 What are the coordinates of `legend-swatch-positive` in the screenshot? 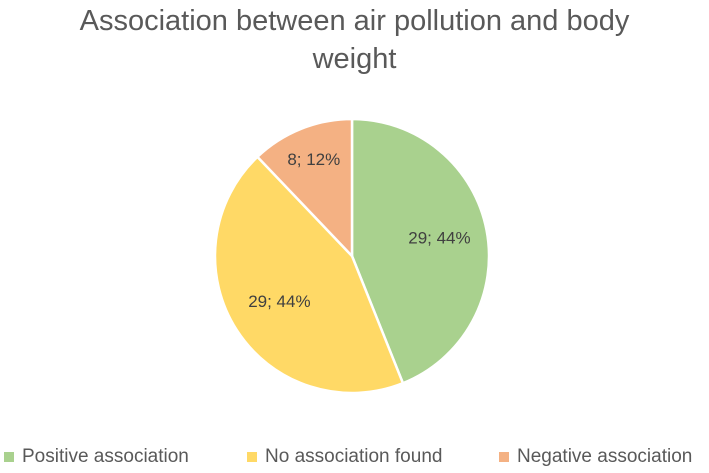 It's located at (9, 457).